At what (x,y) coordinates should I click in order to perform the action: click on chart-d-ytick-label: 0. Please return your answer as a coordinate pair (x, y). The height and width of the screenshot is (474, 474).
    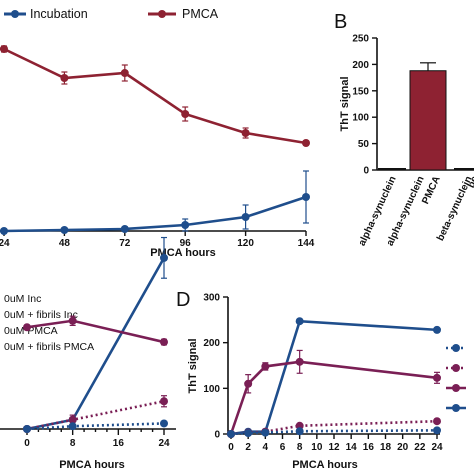
    Looking at the image, I should click on (217, 435).